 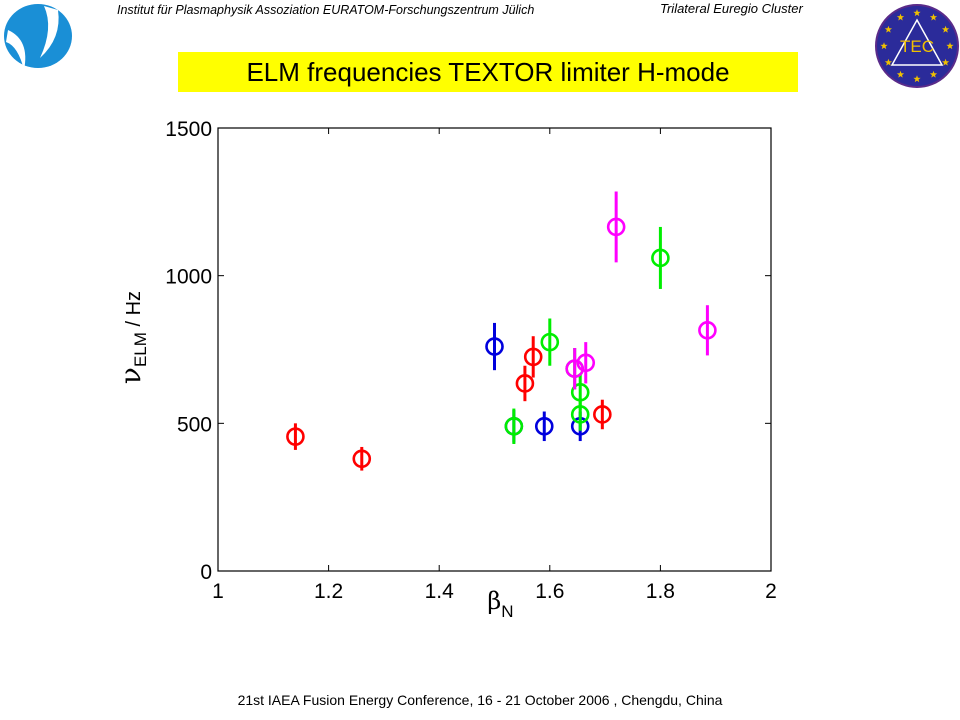 What do you see at coordinates (731, 8) in the screenshot?
I see `cluster-header: Trilateral Euregio Cluster` at bounding box center [731, 8].